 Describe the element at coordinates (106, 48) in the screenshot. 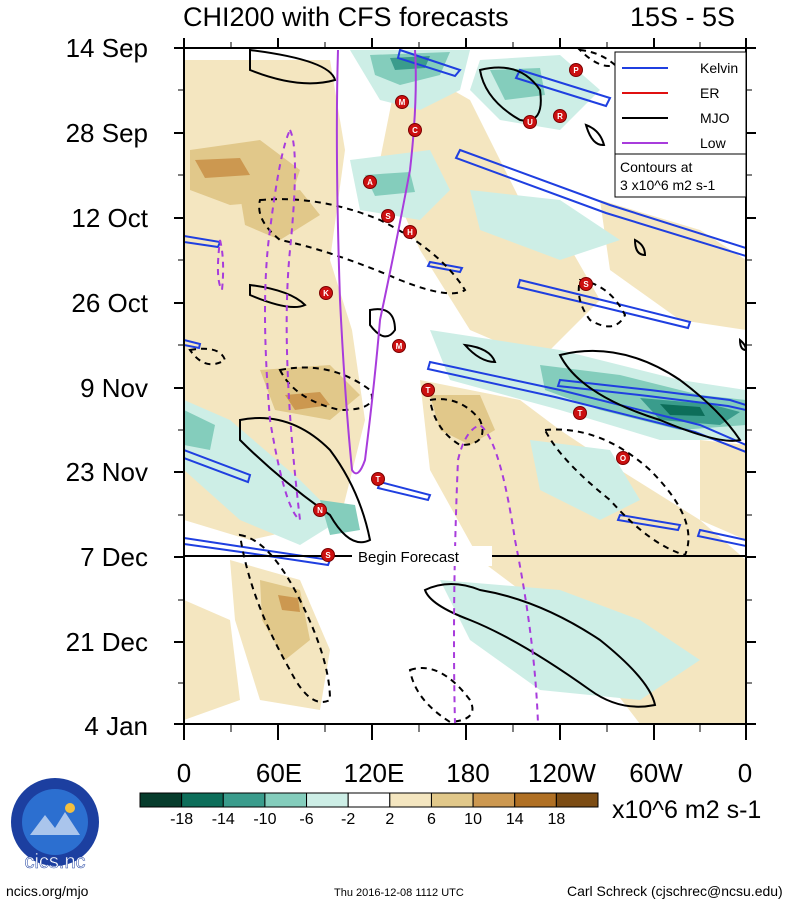

I see `y-tick-label: 14 Sep` at that location.